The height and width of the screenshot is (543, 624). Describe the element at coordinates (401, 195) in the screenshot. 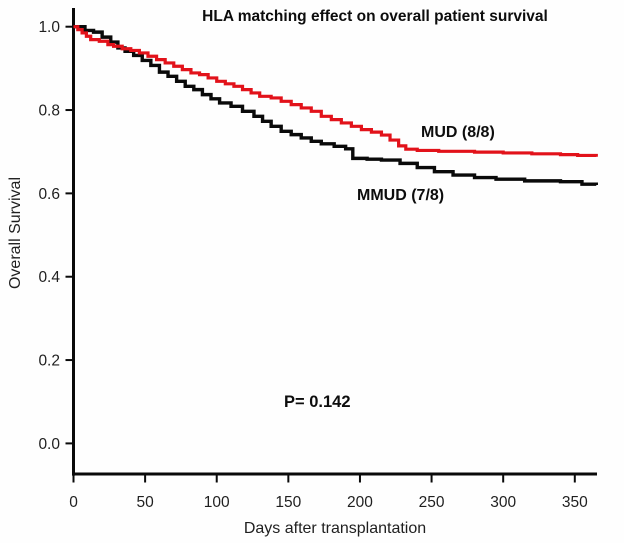

I see `mmud-series-label: MMUD (7/8)` at that location.